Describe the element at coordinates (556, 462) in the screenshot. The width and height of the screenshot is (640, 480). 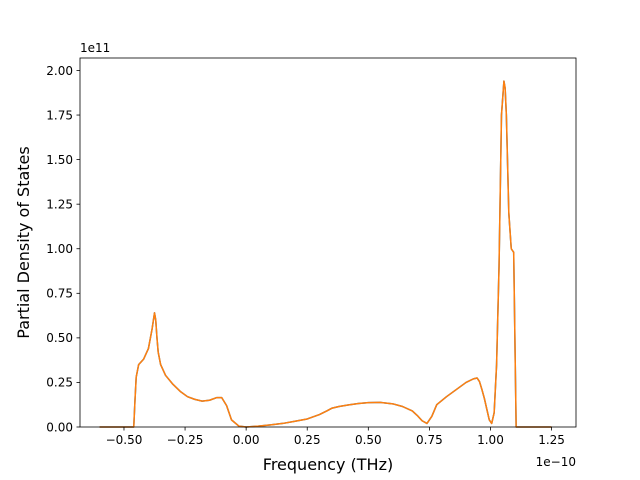
I see `x-axis-offset-text: 1e−10` at that location.